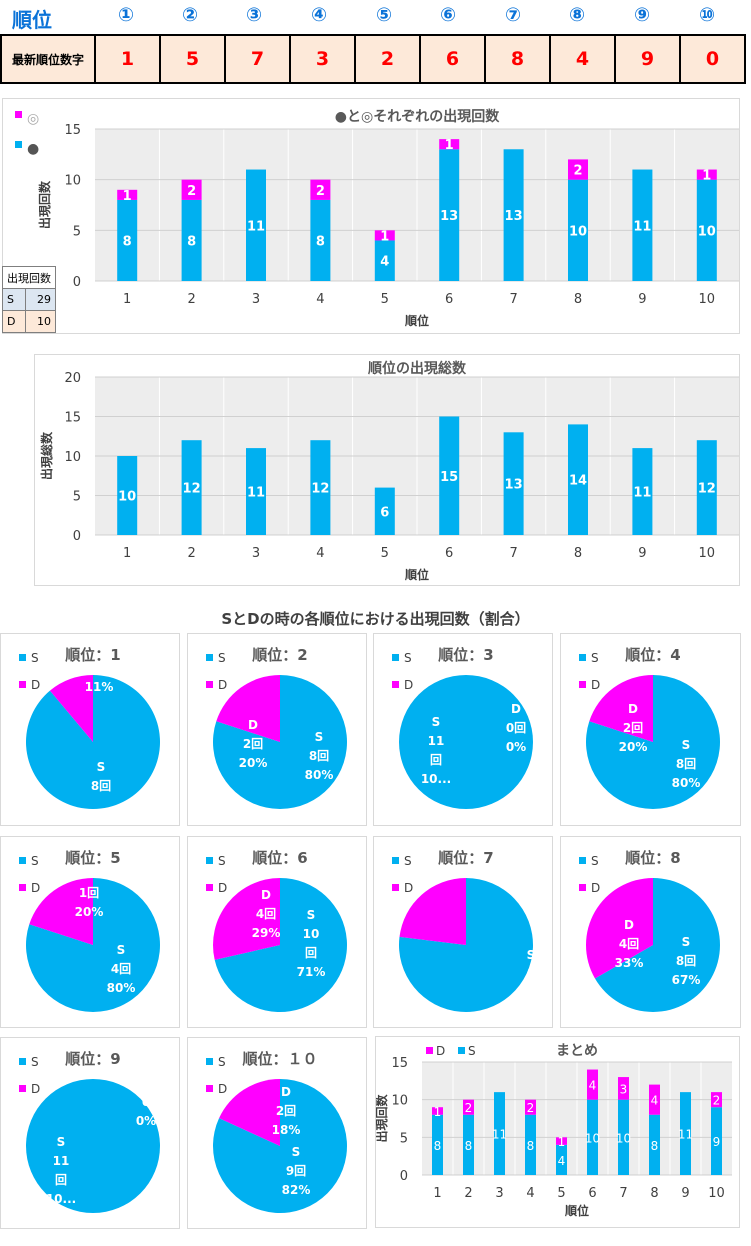 The width and height of the screenshot is (751, 1246). Describe the element at coordinates (712, 59) in the screenshot. I see `latest-value-10: 0` at that location.